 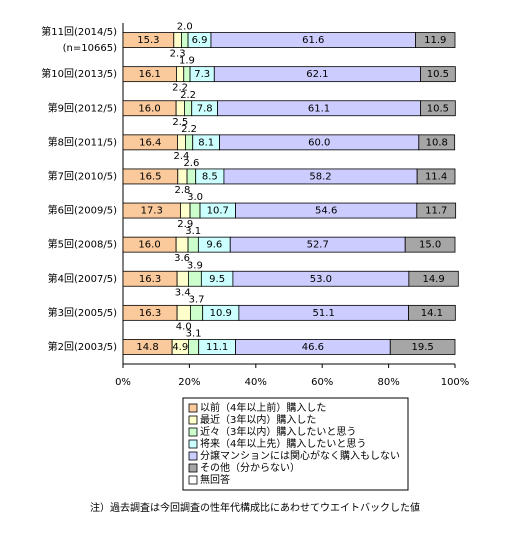 What do you see at coordinates (183, 292) in the screenshot?
I see `value-label: 3.4` at bounding box center [183, 292].